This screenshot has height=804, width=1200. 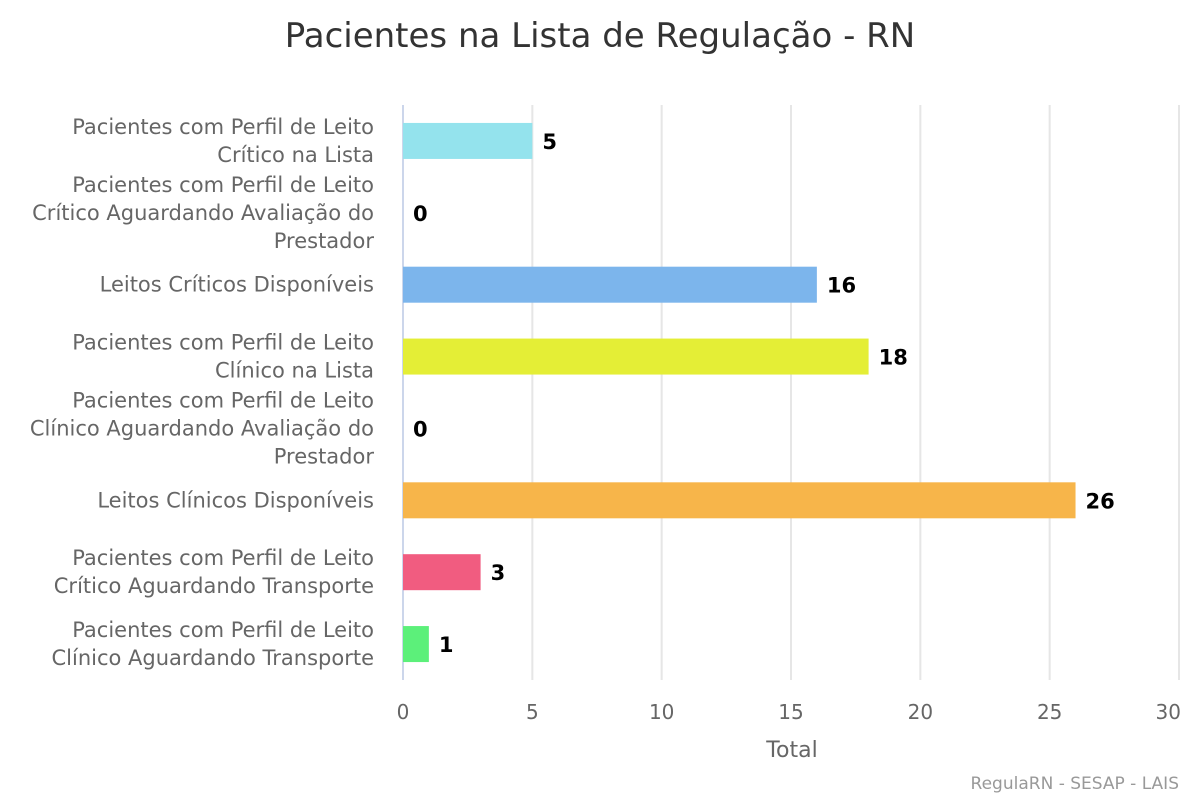 What do you see at coordinates (235, 500) in the screenshot?
I see `category-label: Leitos Clínicos Disponíveis` at bounding box center [235, 500].